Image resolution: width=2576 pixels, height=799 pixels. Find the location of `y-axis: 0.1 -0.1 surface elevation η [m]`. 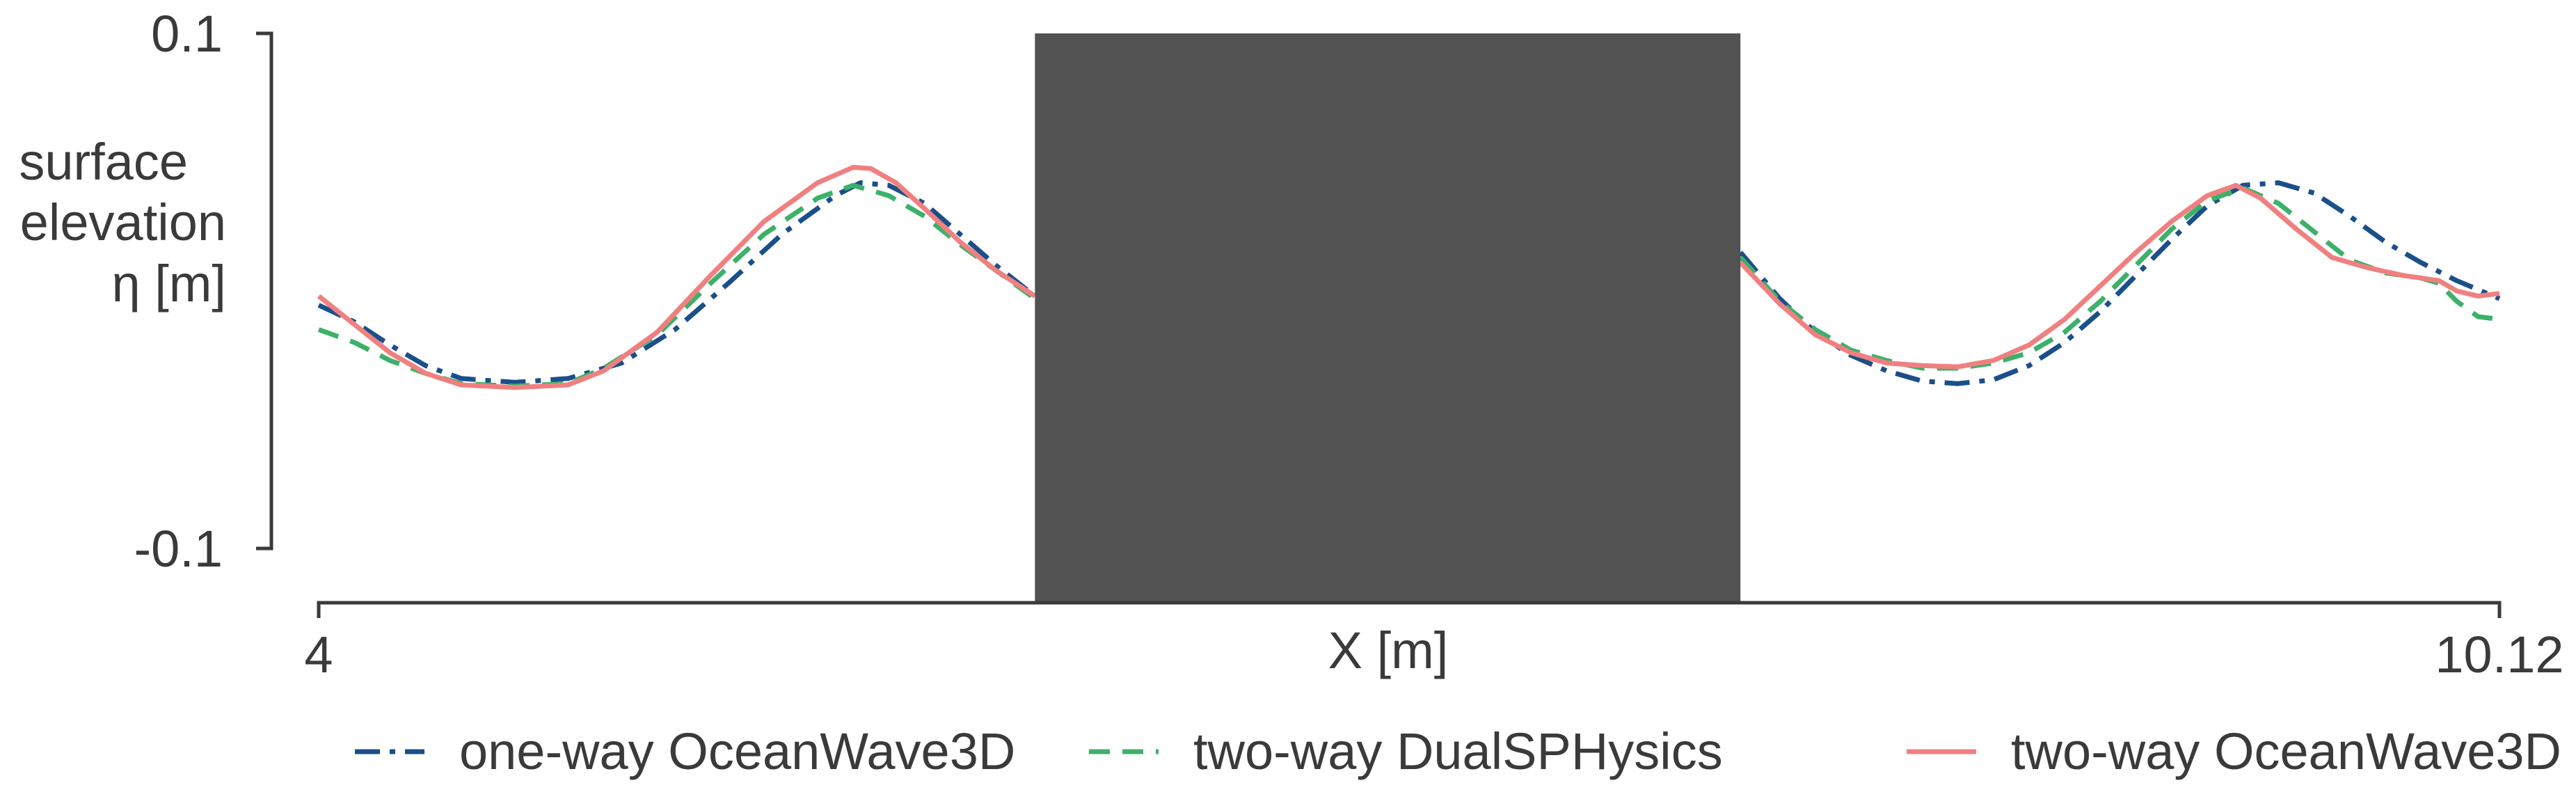

y-axis: 0.1 -0.1 surface elevation η [m] is located at coordinates (146, 291).